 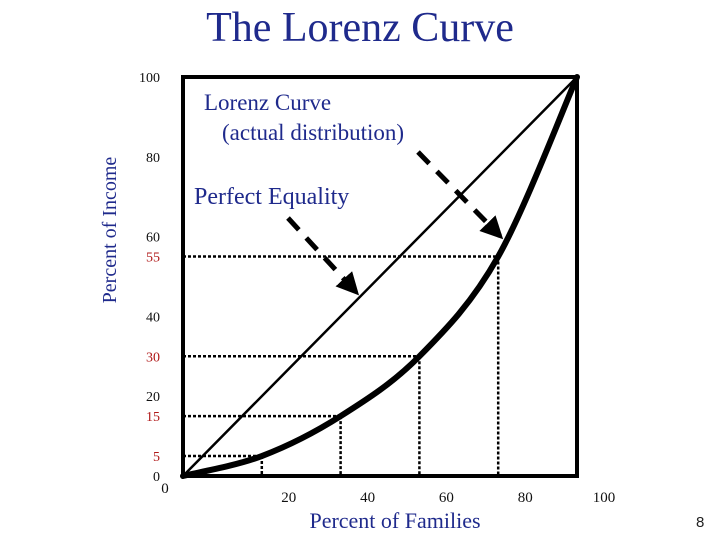 What do you see at coordinates (313, 132) in the screenshot?
I see `lorenz-annotation-line2: (actual distribution)` at bounding box center [313, 132].